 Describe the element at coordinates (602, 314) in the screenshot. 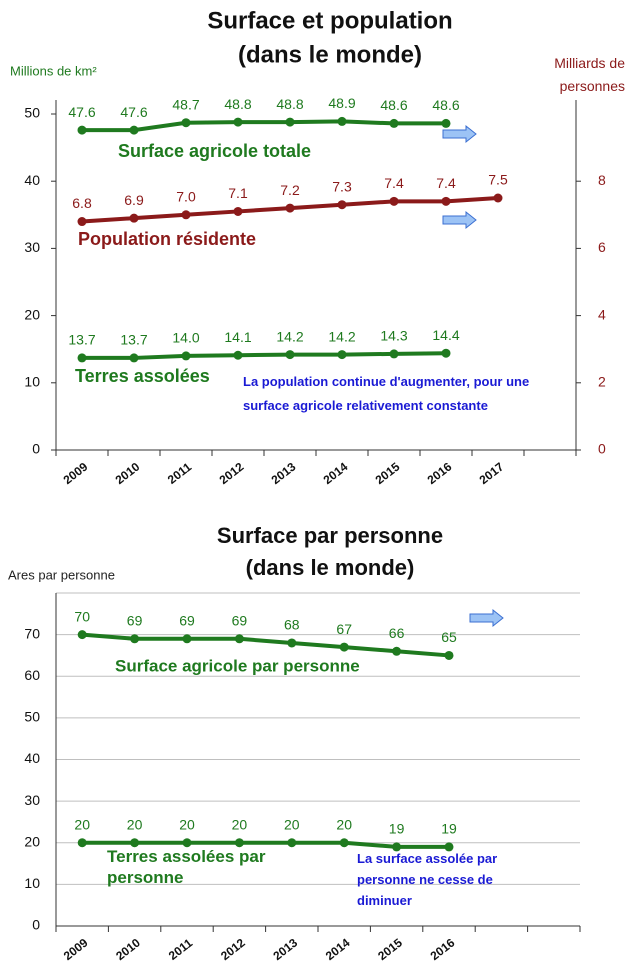

I see `y2-tick-label: 4` at that location.